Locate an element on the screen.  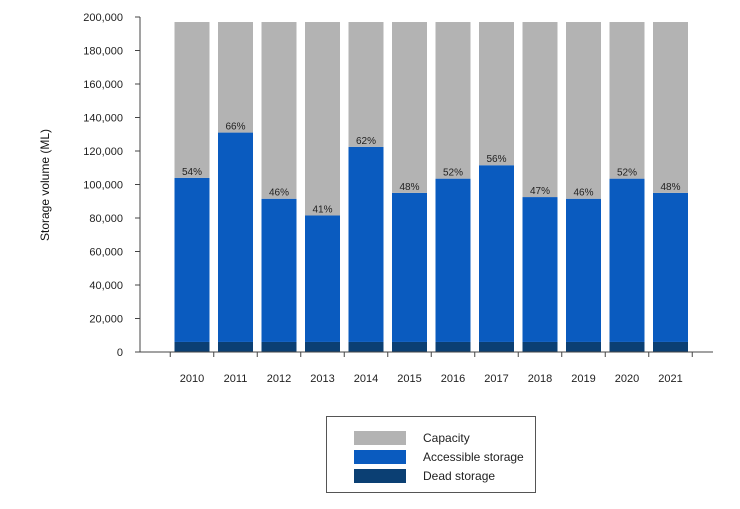
bar-data-label: 47% is located at coordinates (540, 191).